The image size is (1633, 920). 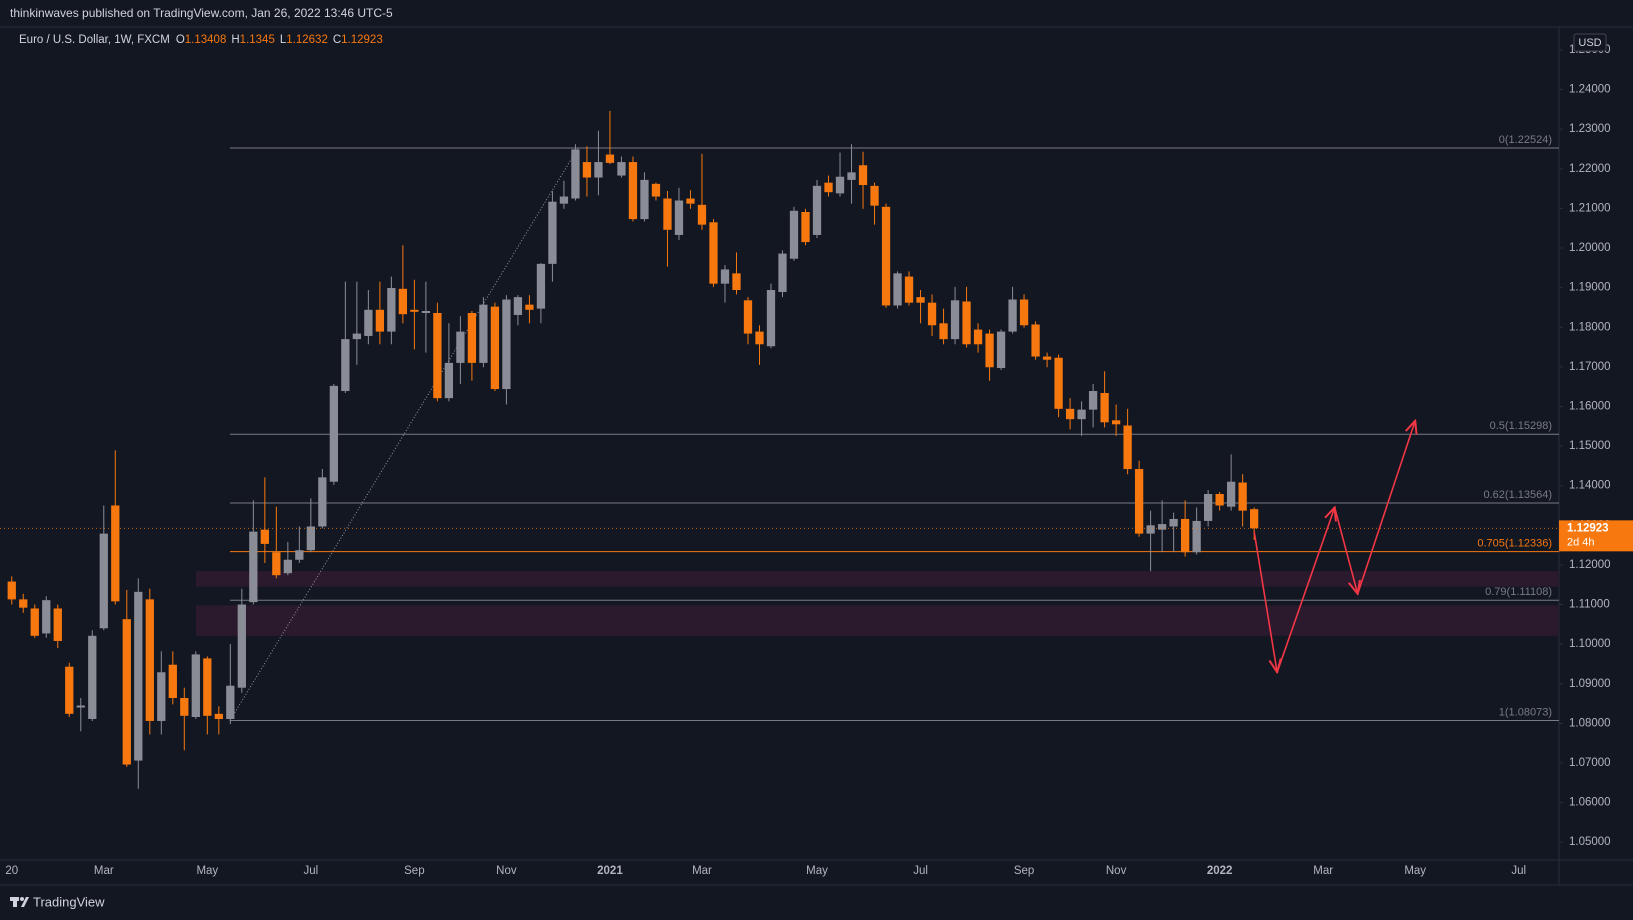 What do you see at coordinates (1590, 248) in the screenshot?
I see `y-tick-label: 1.20000` at bounding box center [1590, 248].